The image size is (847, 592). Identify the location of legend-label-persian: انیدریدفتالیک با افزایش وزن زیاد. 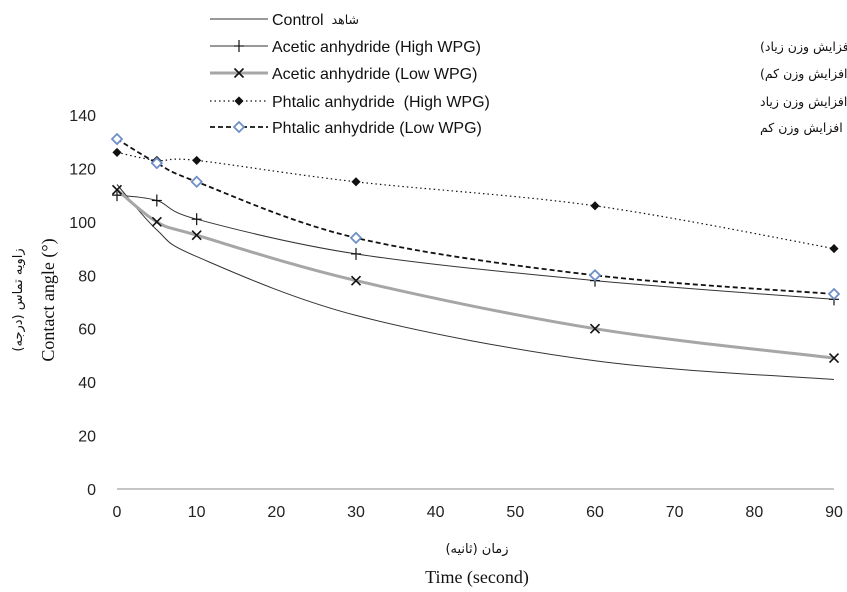
(803, 102).